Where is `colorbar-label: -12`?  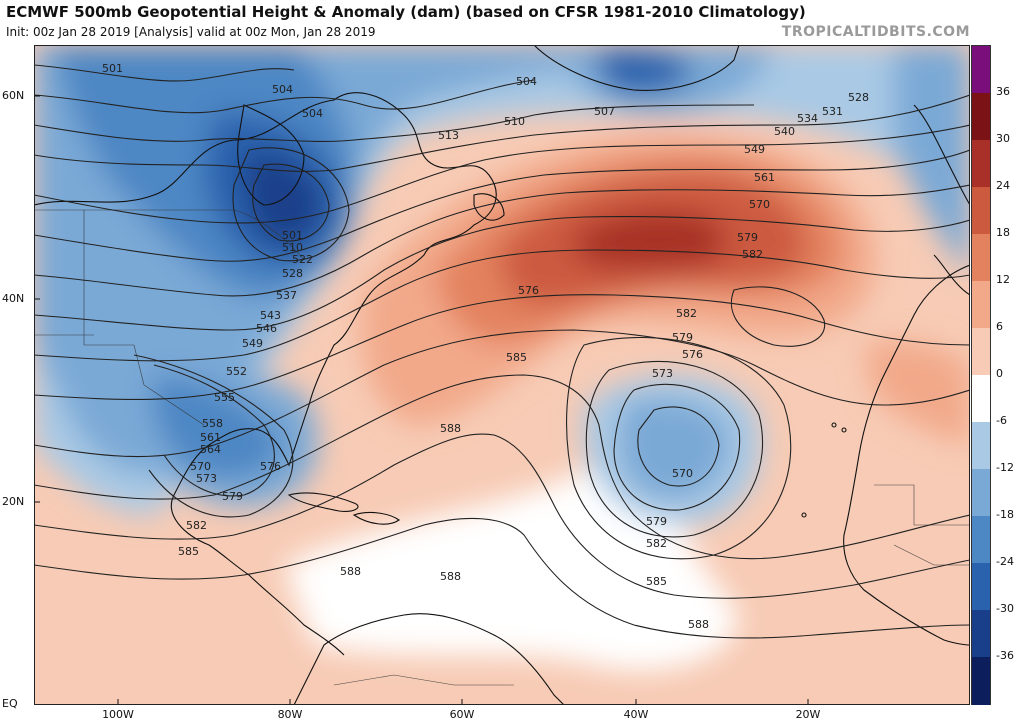
colorbar-label: -12 is located at coordinates (1005, 467).